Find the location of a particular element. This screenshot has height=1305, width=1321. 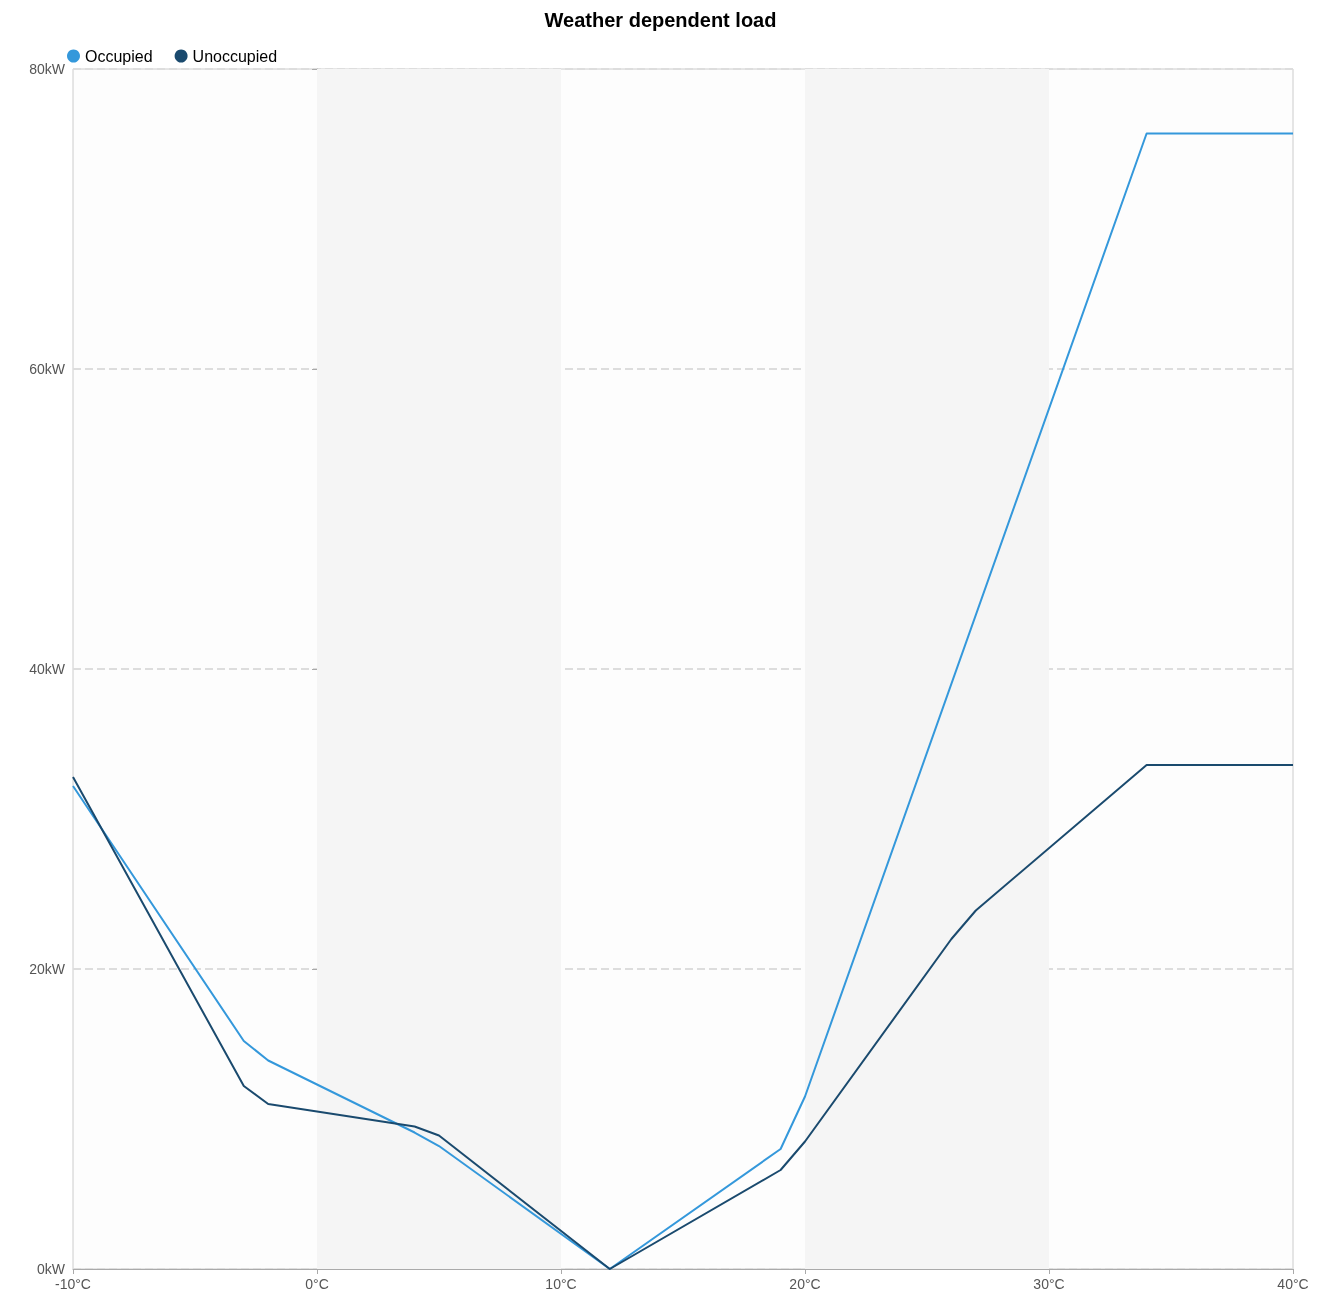

x-tick-label: 20°C is located at coordinates (805, 1284).